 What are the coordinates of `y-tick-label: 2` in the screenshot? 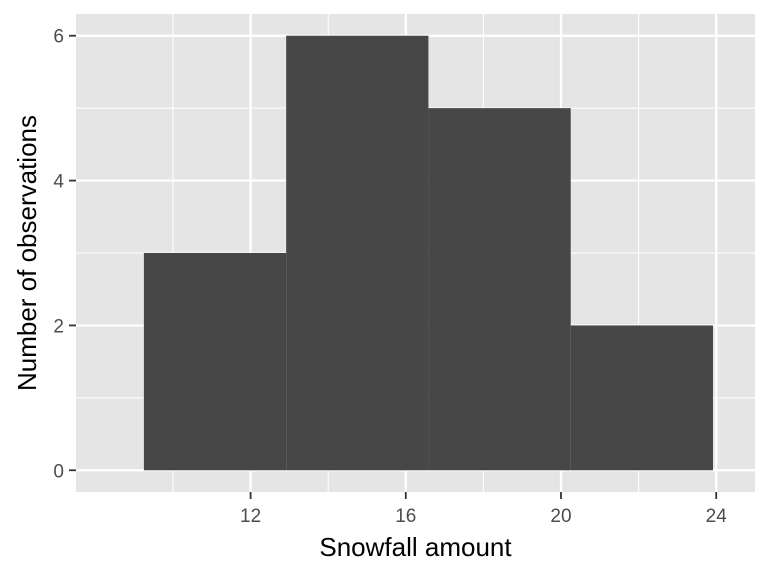 It's located at (58, 326).